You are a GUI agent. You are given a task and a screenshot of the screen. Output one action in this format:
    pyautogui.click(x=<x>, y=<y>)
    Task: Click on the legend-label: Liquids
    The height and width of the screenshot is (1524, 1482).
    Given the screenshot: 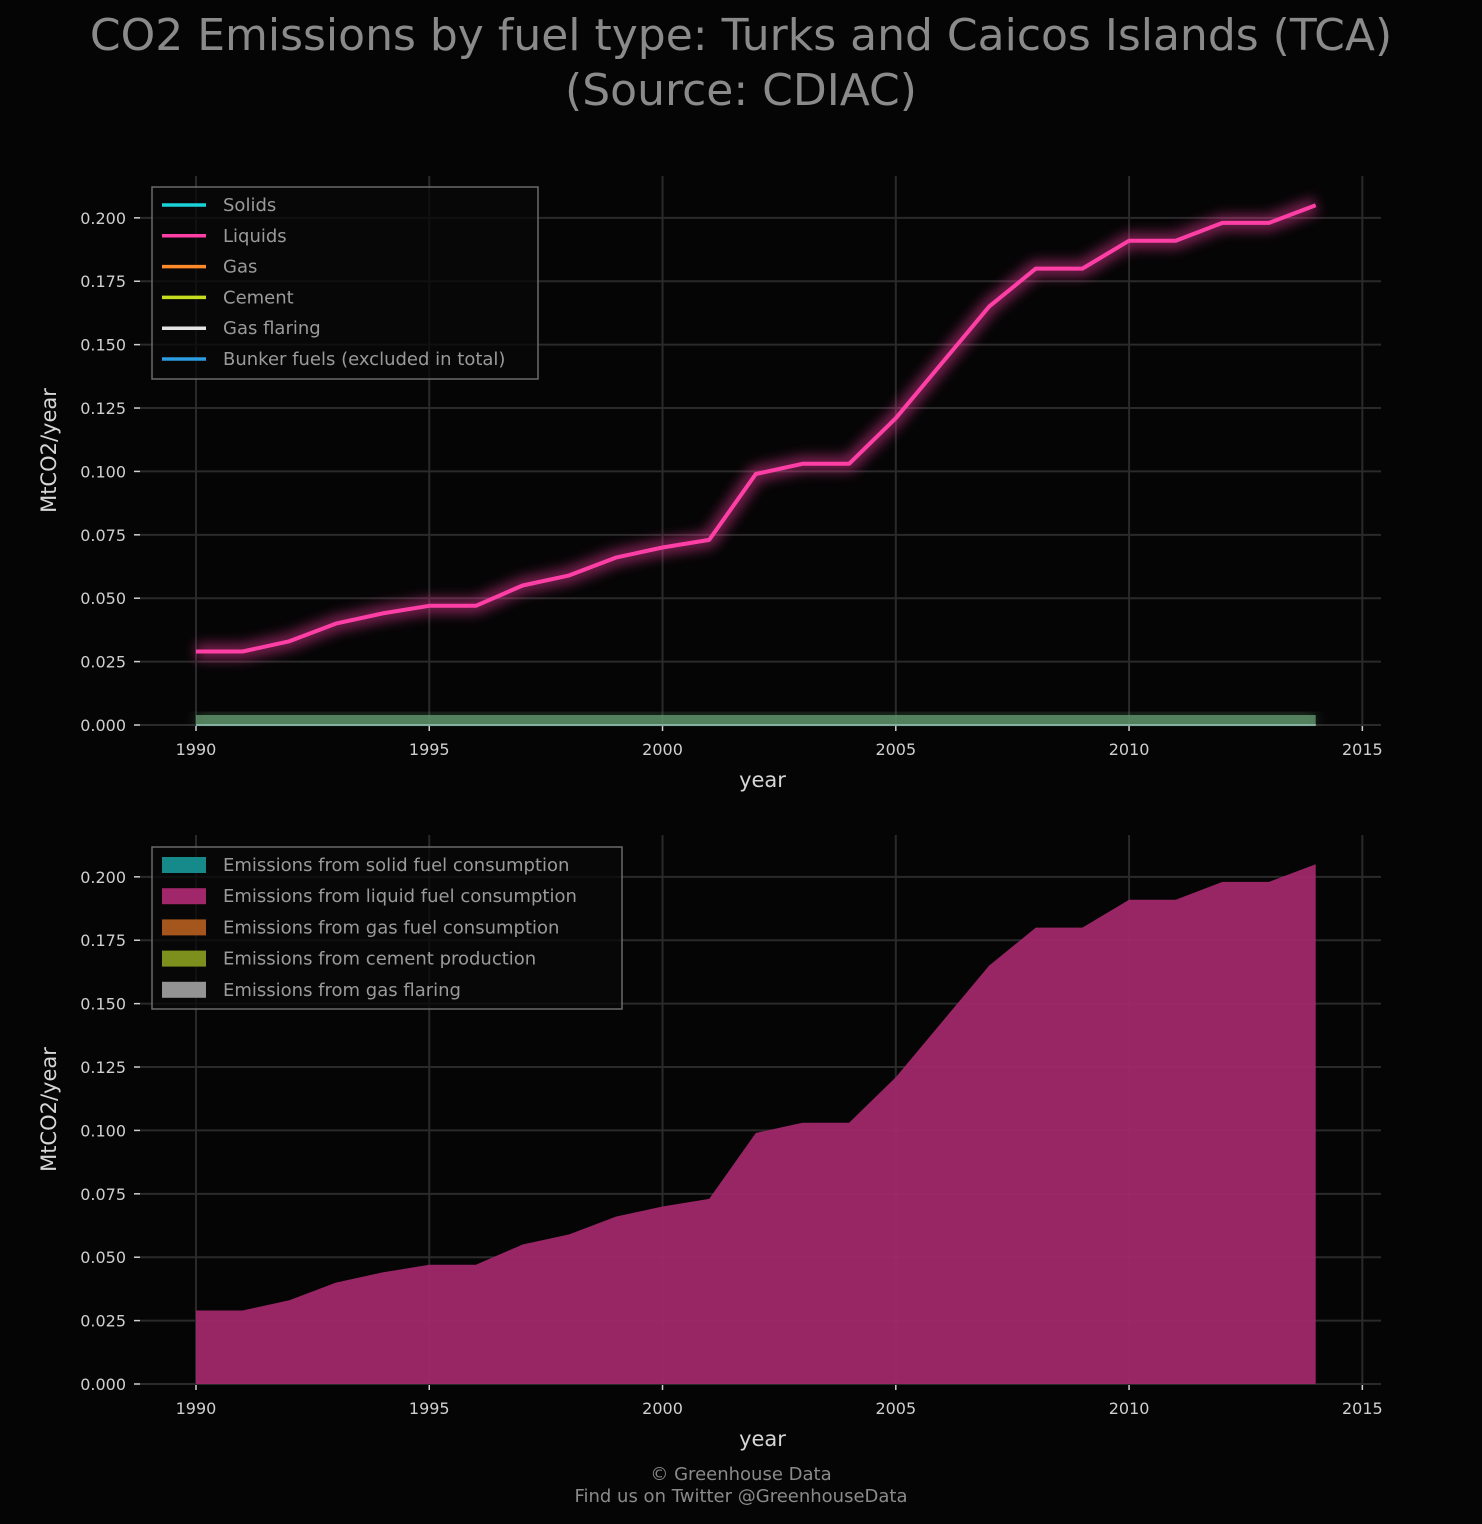 What is the action you would take?
    pyautogui.click(x=255, y=236)
    